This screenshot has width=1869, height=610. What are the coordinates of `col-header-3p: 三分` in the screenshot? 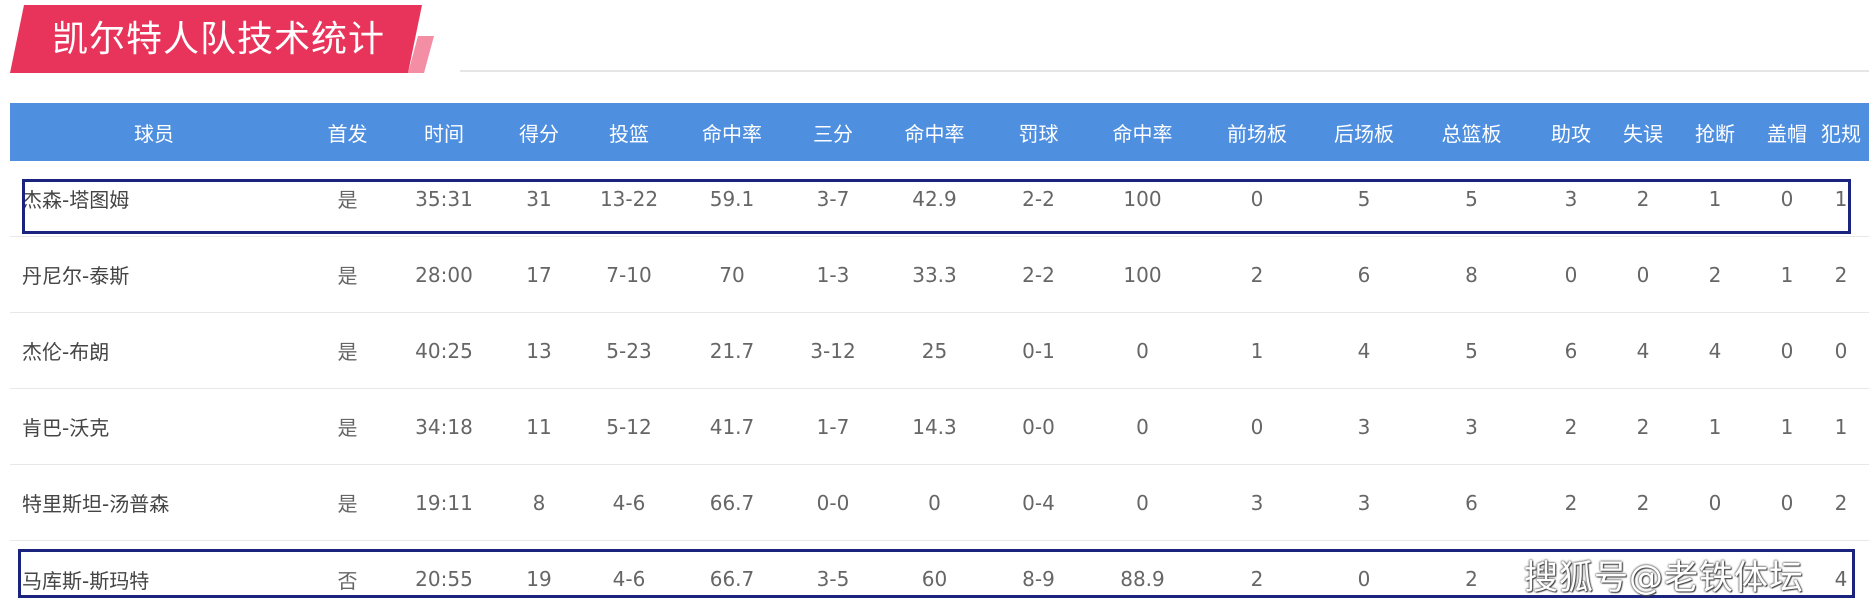 It's located at (833, 133).